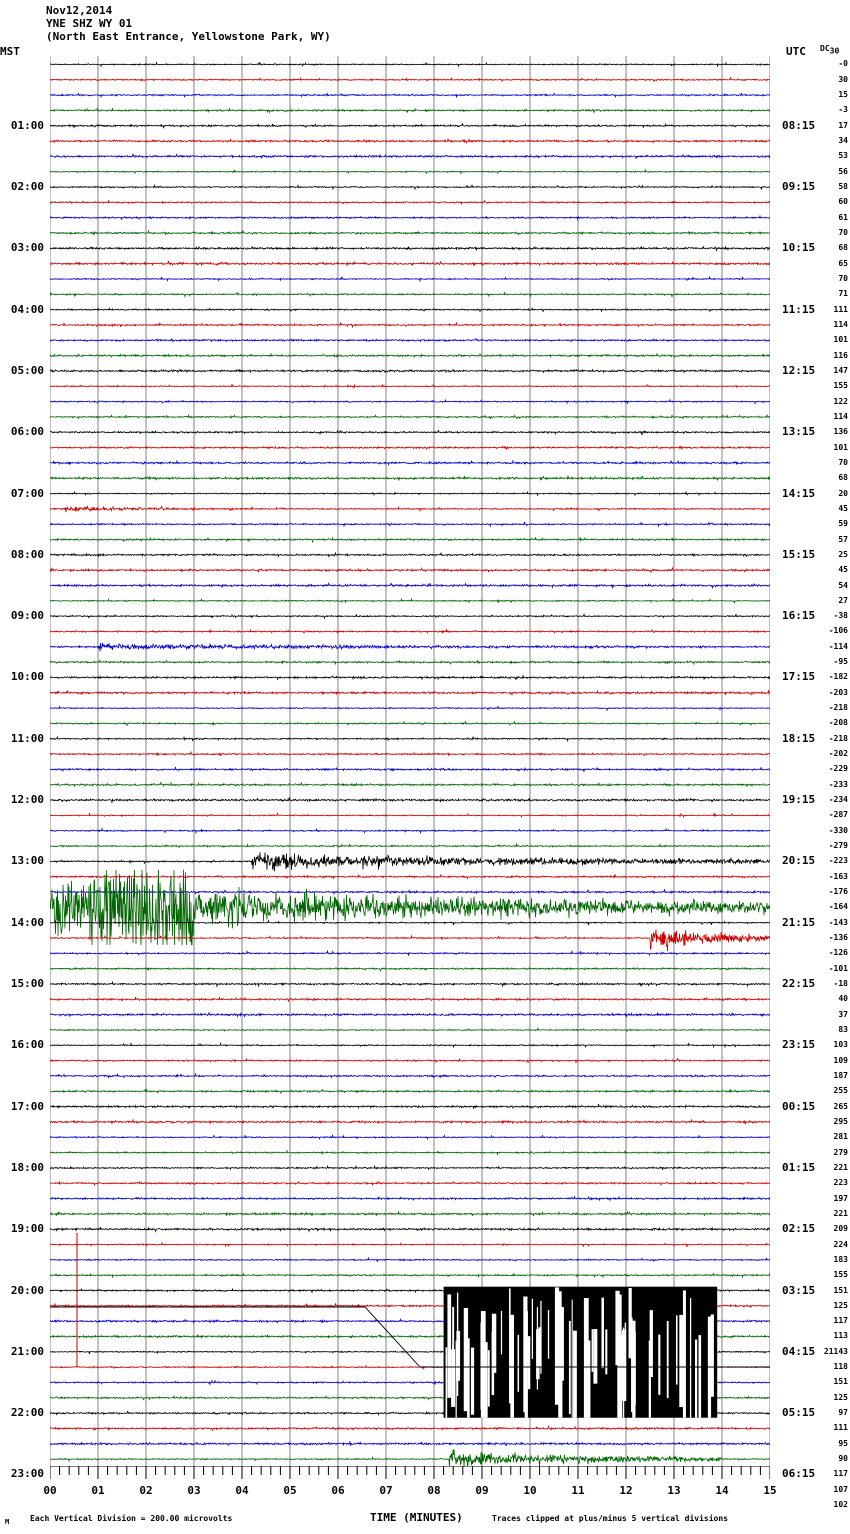  I want to click on dc-value: -223, so click(838, 861).